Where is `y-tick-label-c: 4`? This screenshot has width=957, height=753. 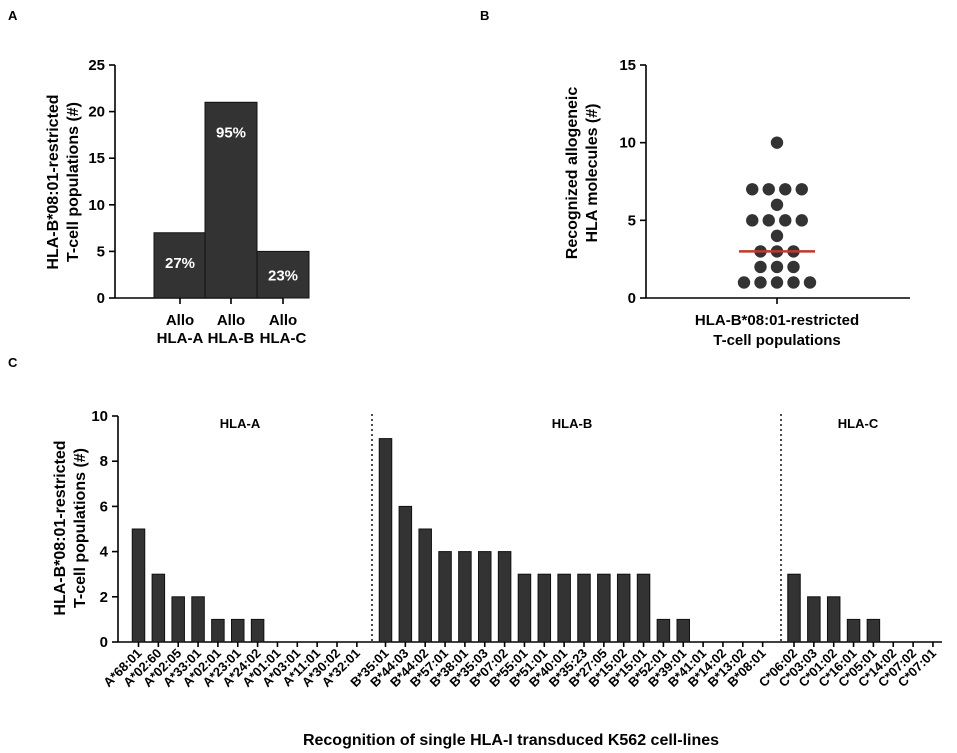 y-tick-label-c: 4 is located at coordinates (104, 552).